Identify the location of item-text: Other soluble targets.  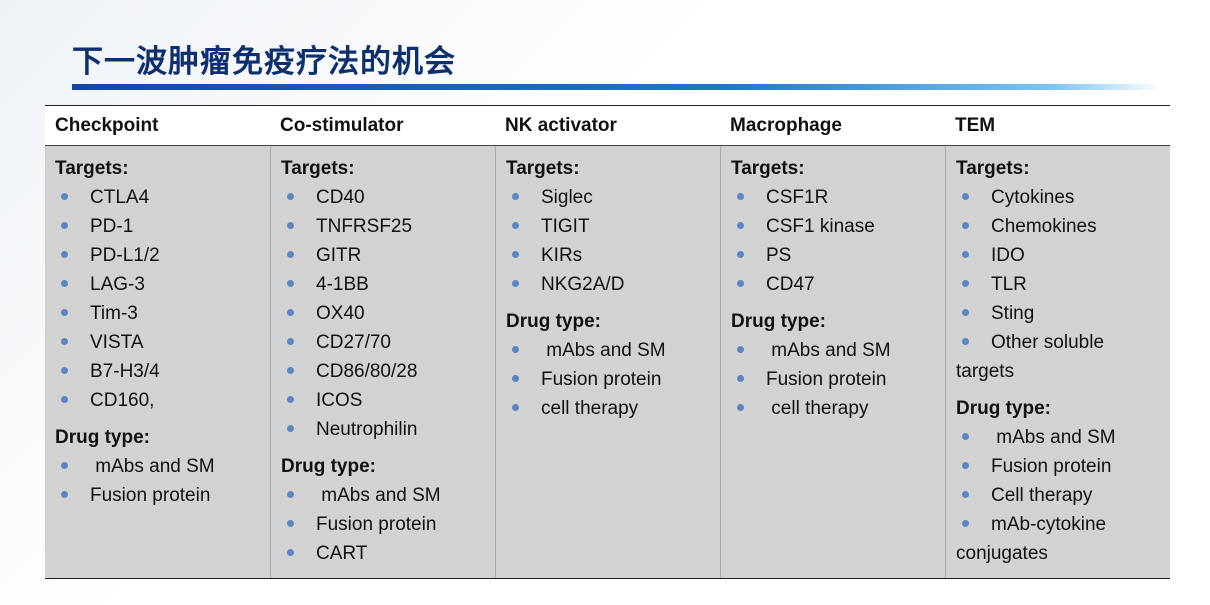
(1030, 357).